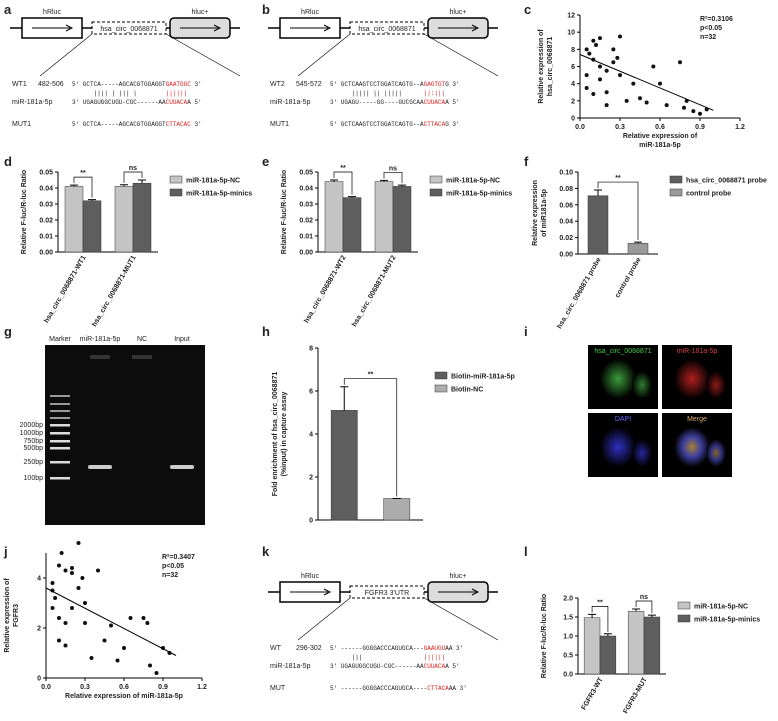 This screenshot has width=778, height=721. What do you see at coordinates (566, 189) in the screenshot?
I see `y-tick-label: 0.08` at bounding box center [566, 189].